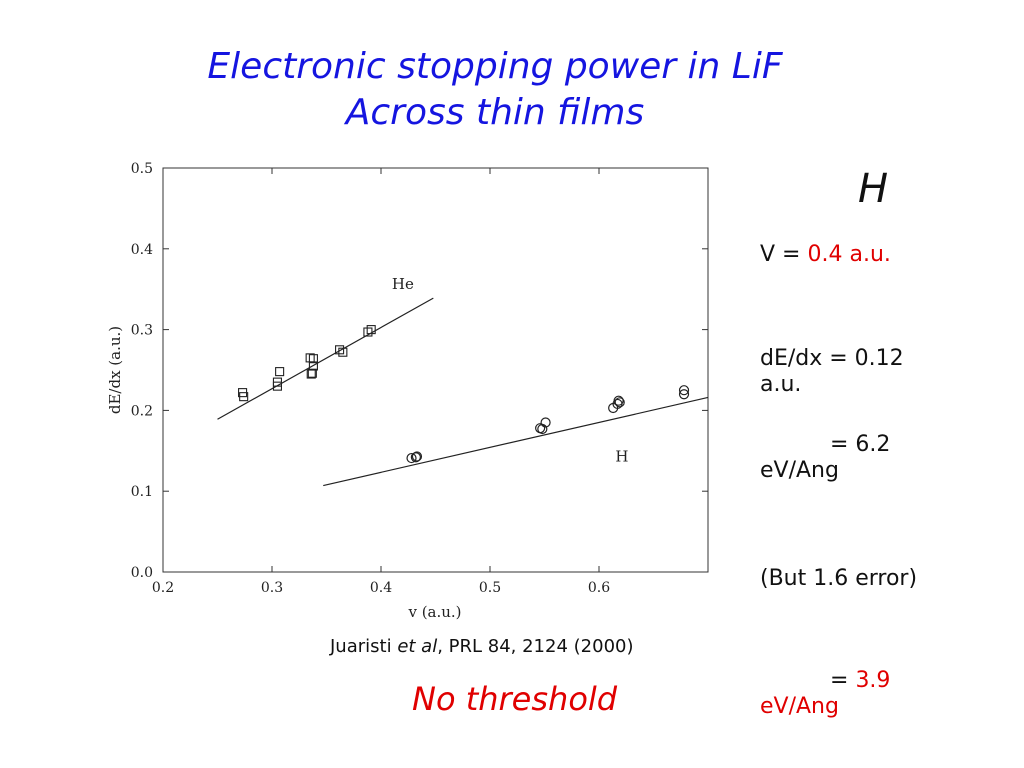 Image resolution: width=1024 pixels, height=768 pixels. What do you see at coordinates (495, 112) in the screenshot?
I see `slide-title-line2: Across thin films` at bounding box center [495, 112].